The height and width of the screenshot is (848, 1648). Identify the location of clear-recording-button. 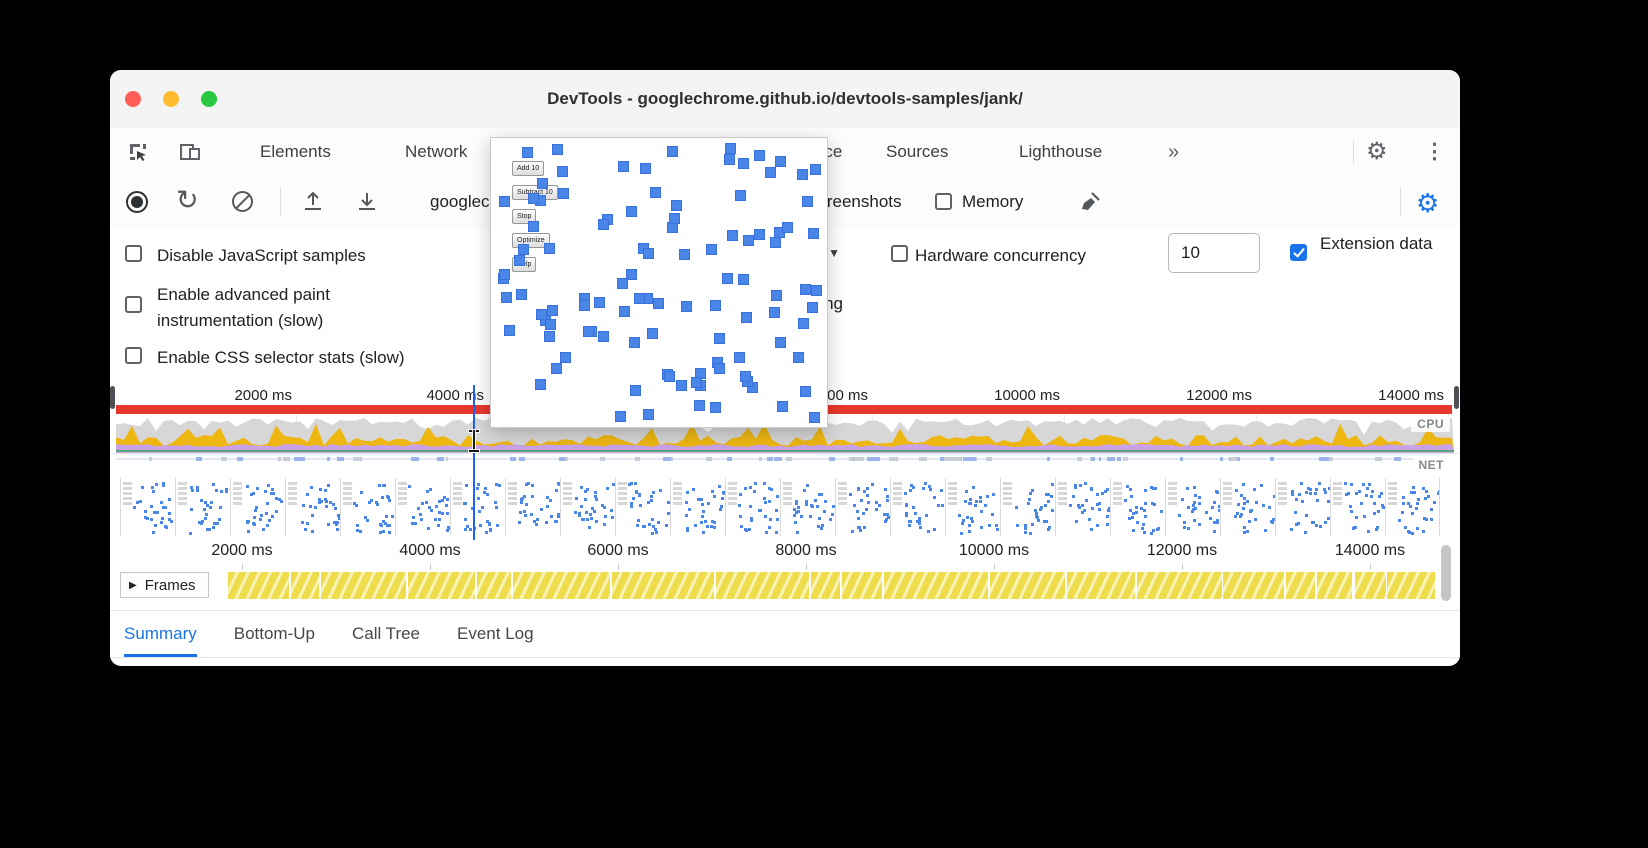
(242, 201).